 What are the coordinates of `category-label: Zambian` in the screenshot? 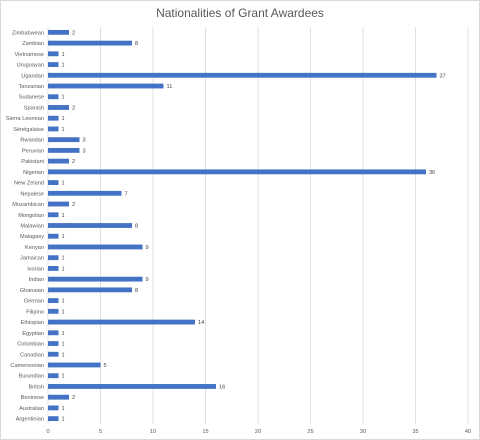 It's located at (33, 44).